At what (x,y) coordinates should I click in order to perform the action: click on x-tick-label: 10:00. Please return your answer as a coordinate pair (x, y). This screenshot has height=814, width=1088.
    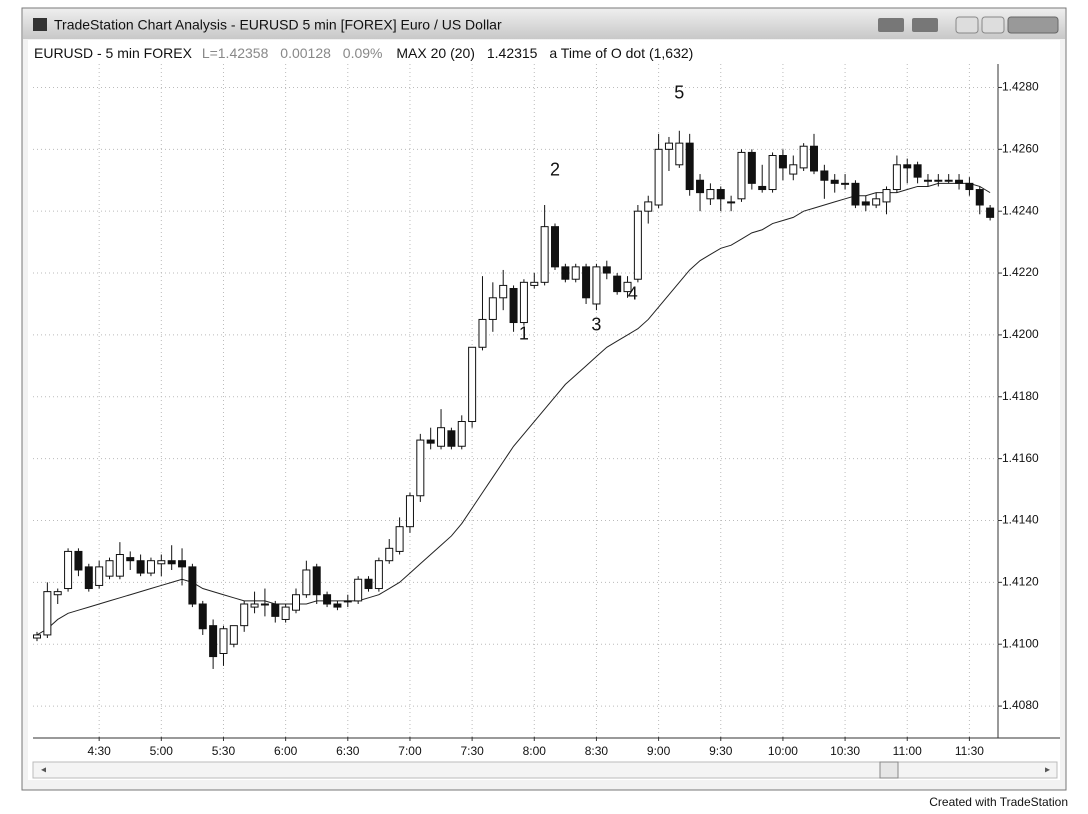
    Looking at the image, I should click on (783, 751).